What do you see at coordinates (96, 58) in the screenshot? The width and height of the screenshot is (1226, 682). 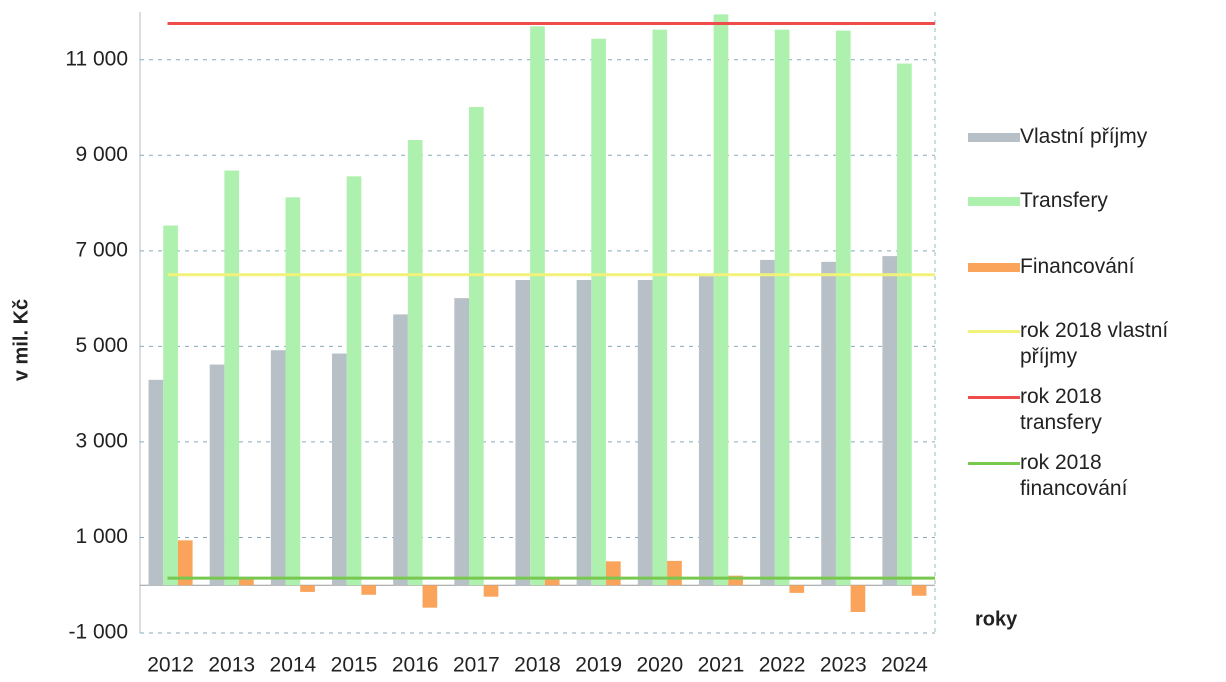 I see `y-tick-label: 11 000` at bounding box center [96, 58].